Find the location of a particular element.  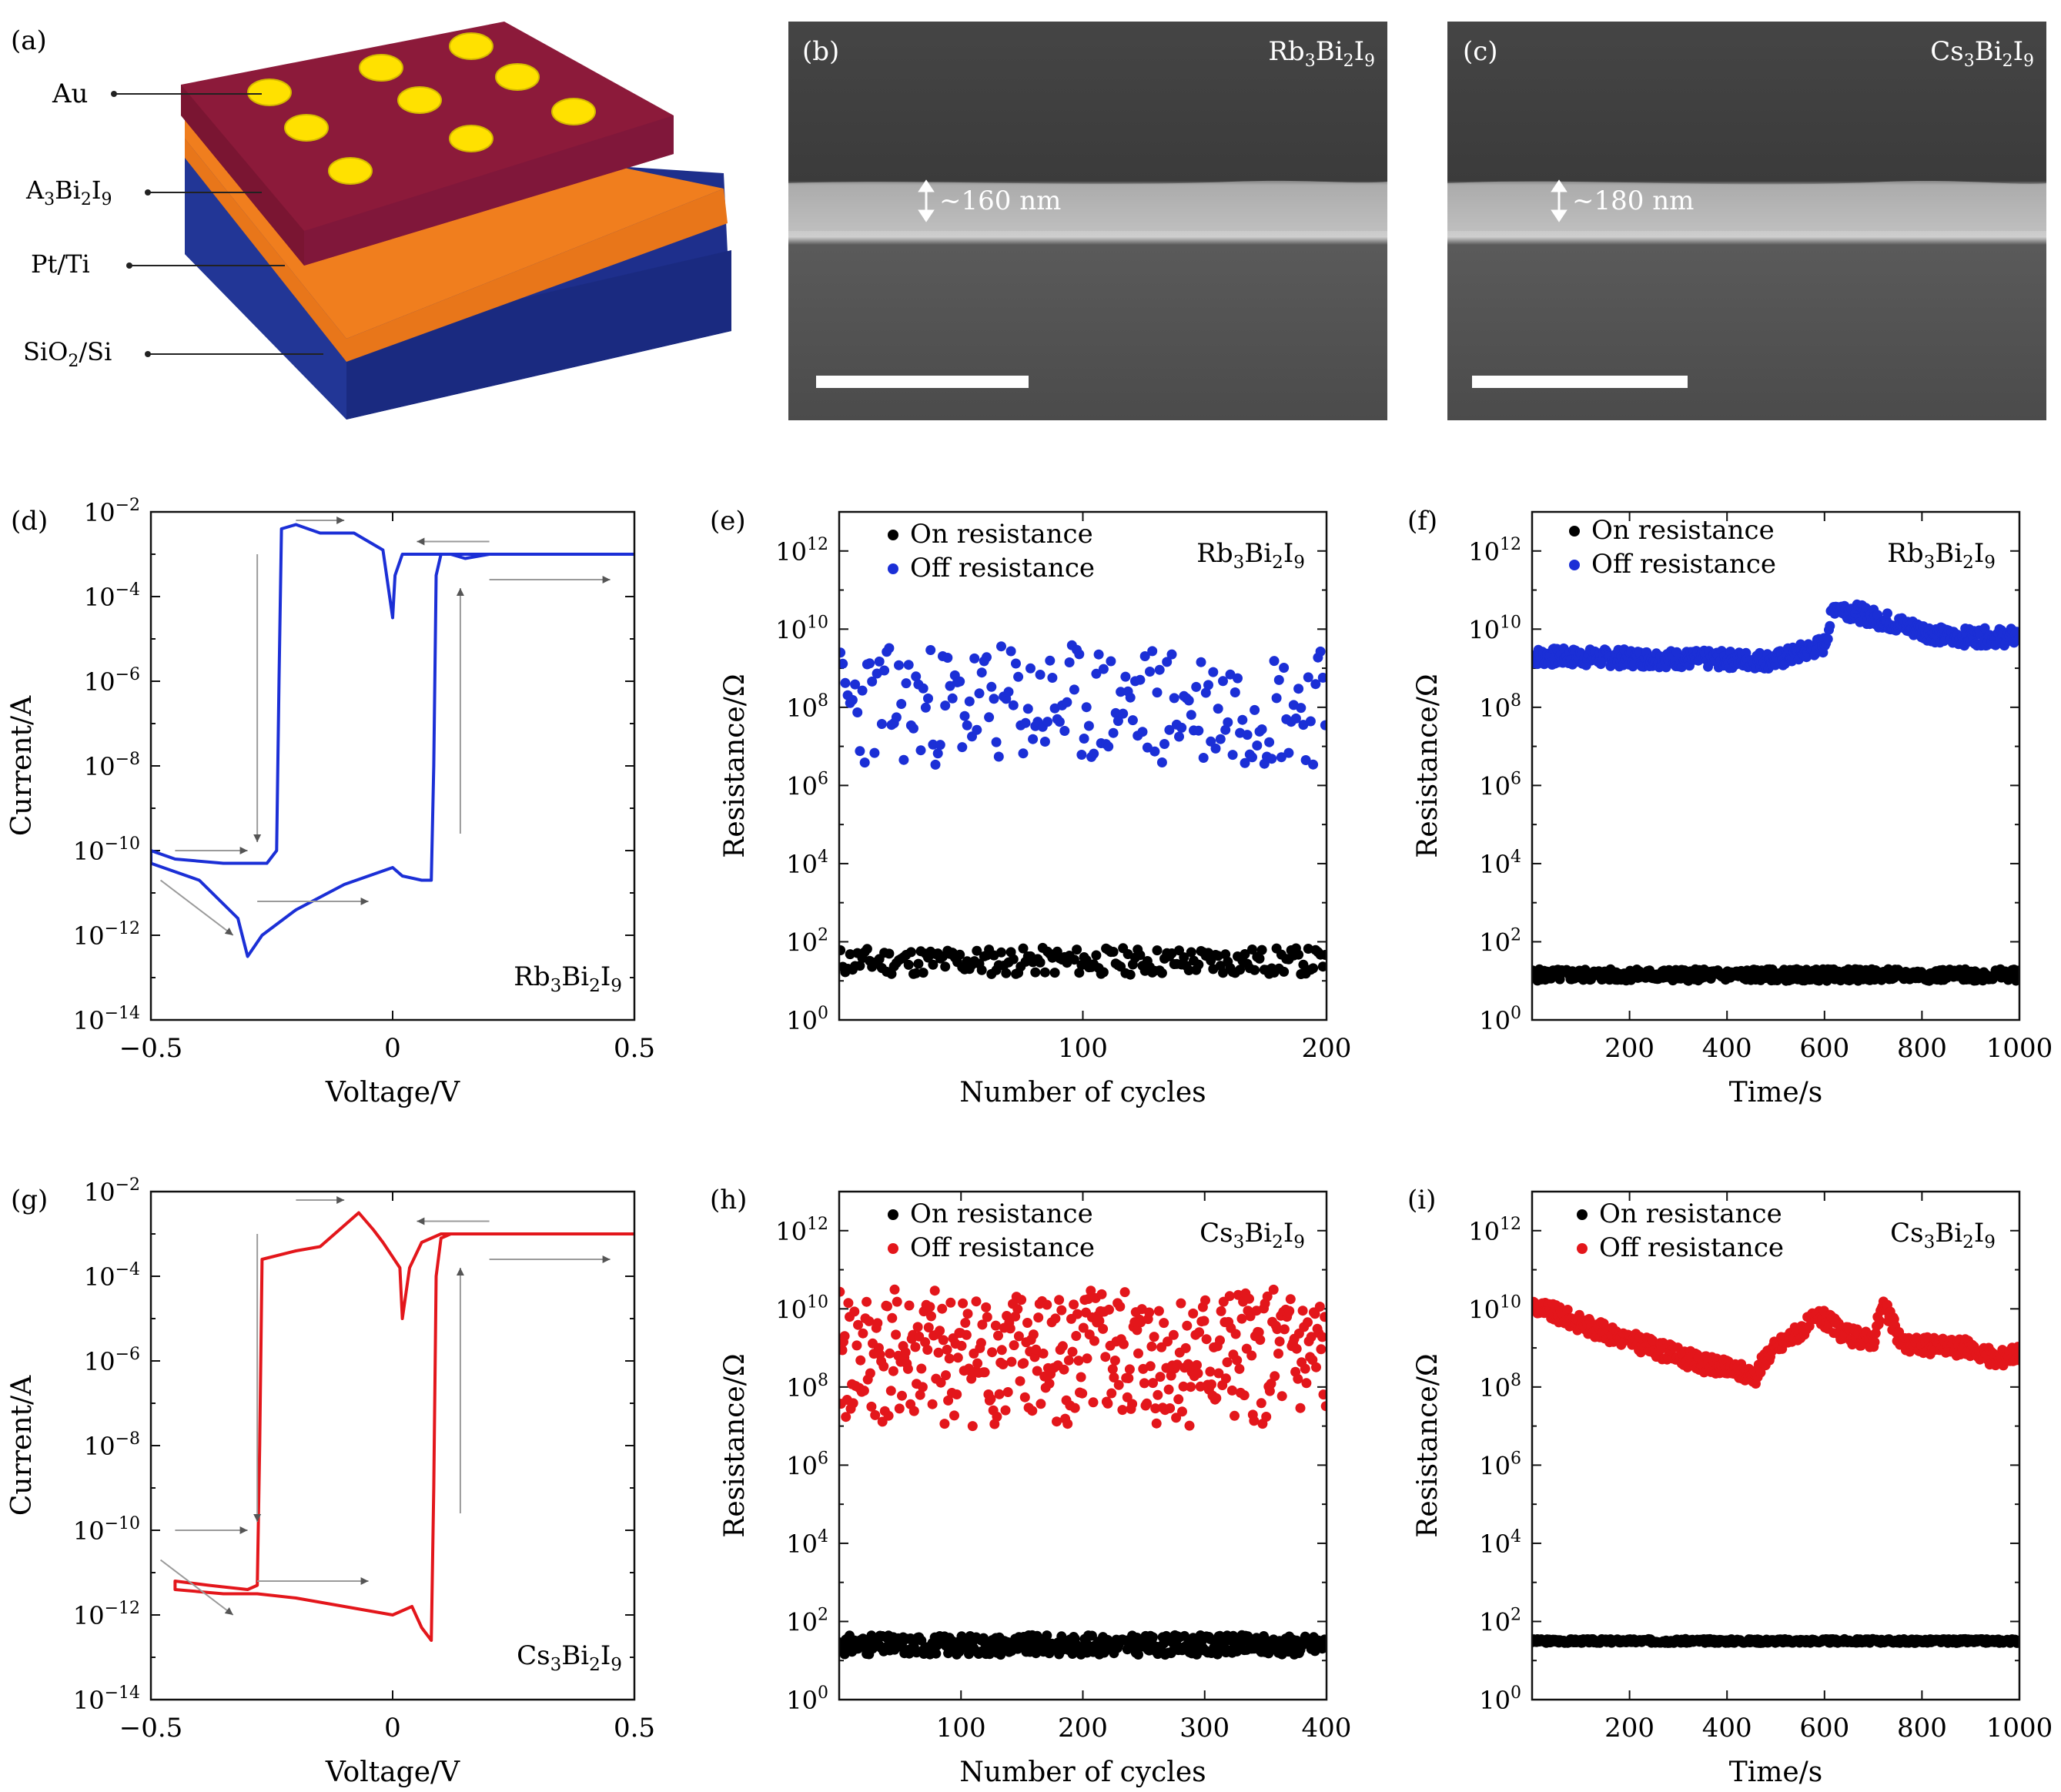

chart-material-label: Cs3Bi2I9 is located at coordinates (1252, 1235).